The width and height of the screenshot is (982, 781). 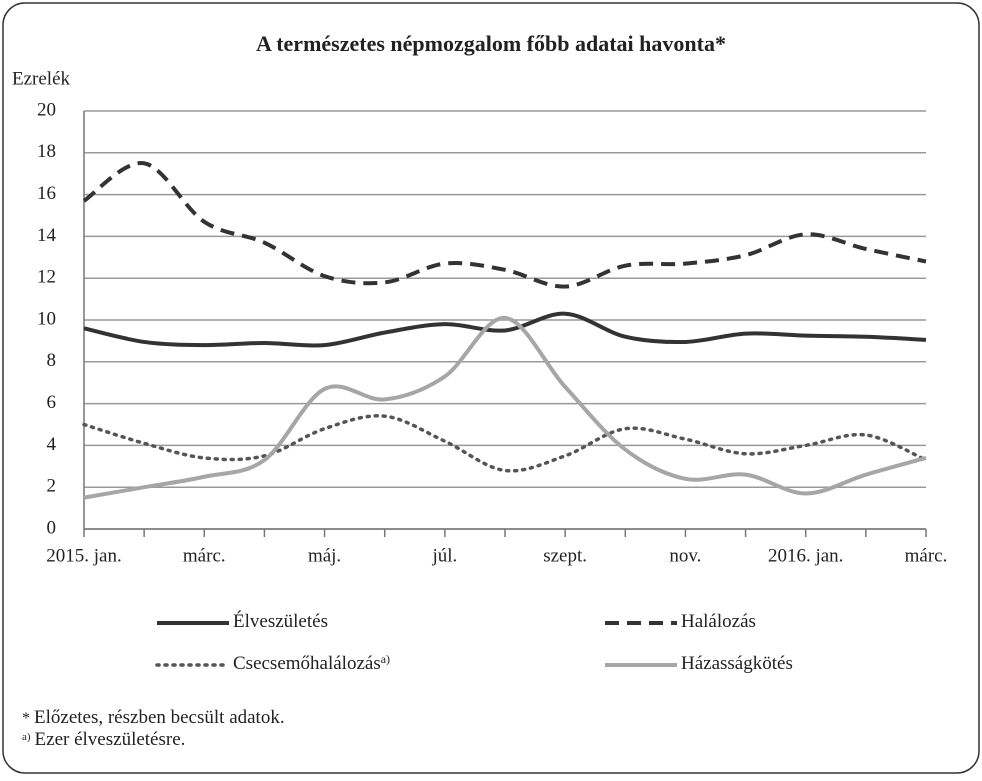 I want to click on legend-name: Élveszületés, so click(x=280, y=621).